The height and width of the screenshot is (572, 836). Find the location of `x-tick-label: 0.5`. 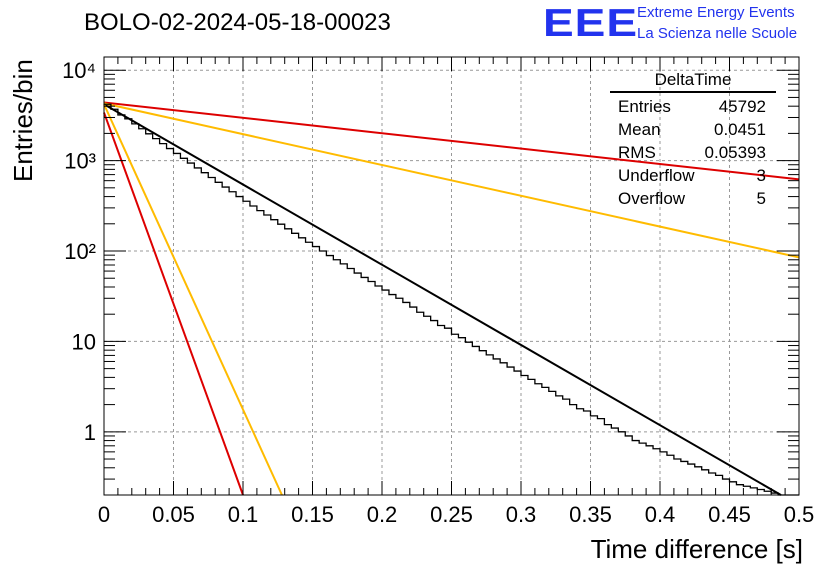

x-tick-label: 0.5 is located at coordinates (799, 514).